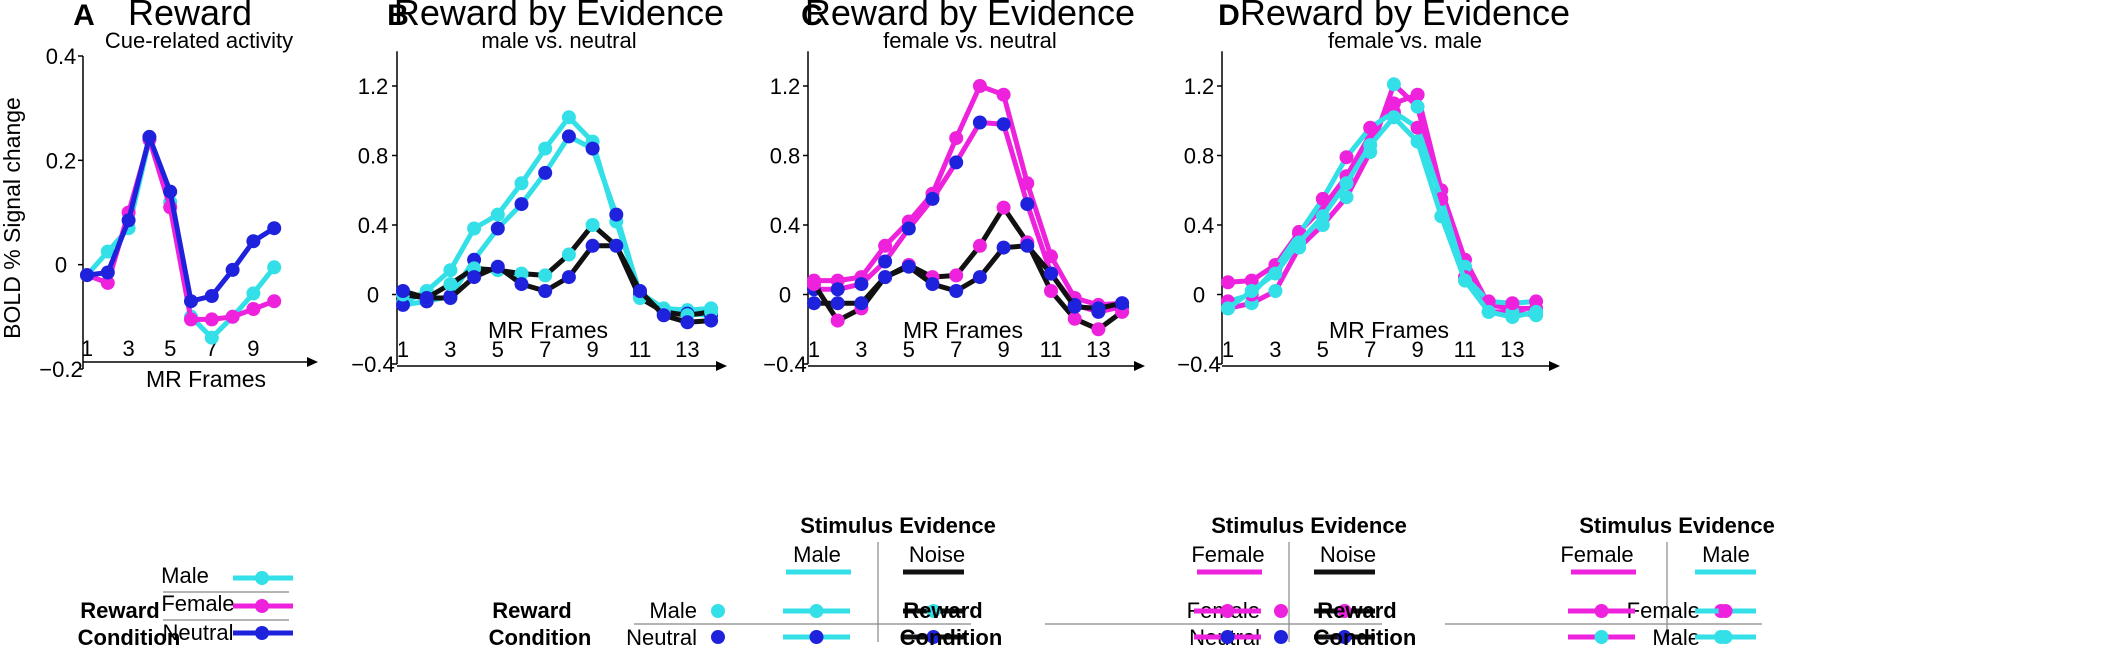 The width and height of the screenshot is (2128, 649). What do you see at coordinates (60, 369) in the screenshot?
I see `y-tick-label: −0.2` at bounding box center [60, 369].